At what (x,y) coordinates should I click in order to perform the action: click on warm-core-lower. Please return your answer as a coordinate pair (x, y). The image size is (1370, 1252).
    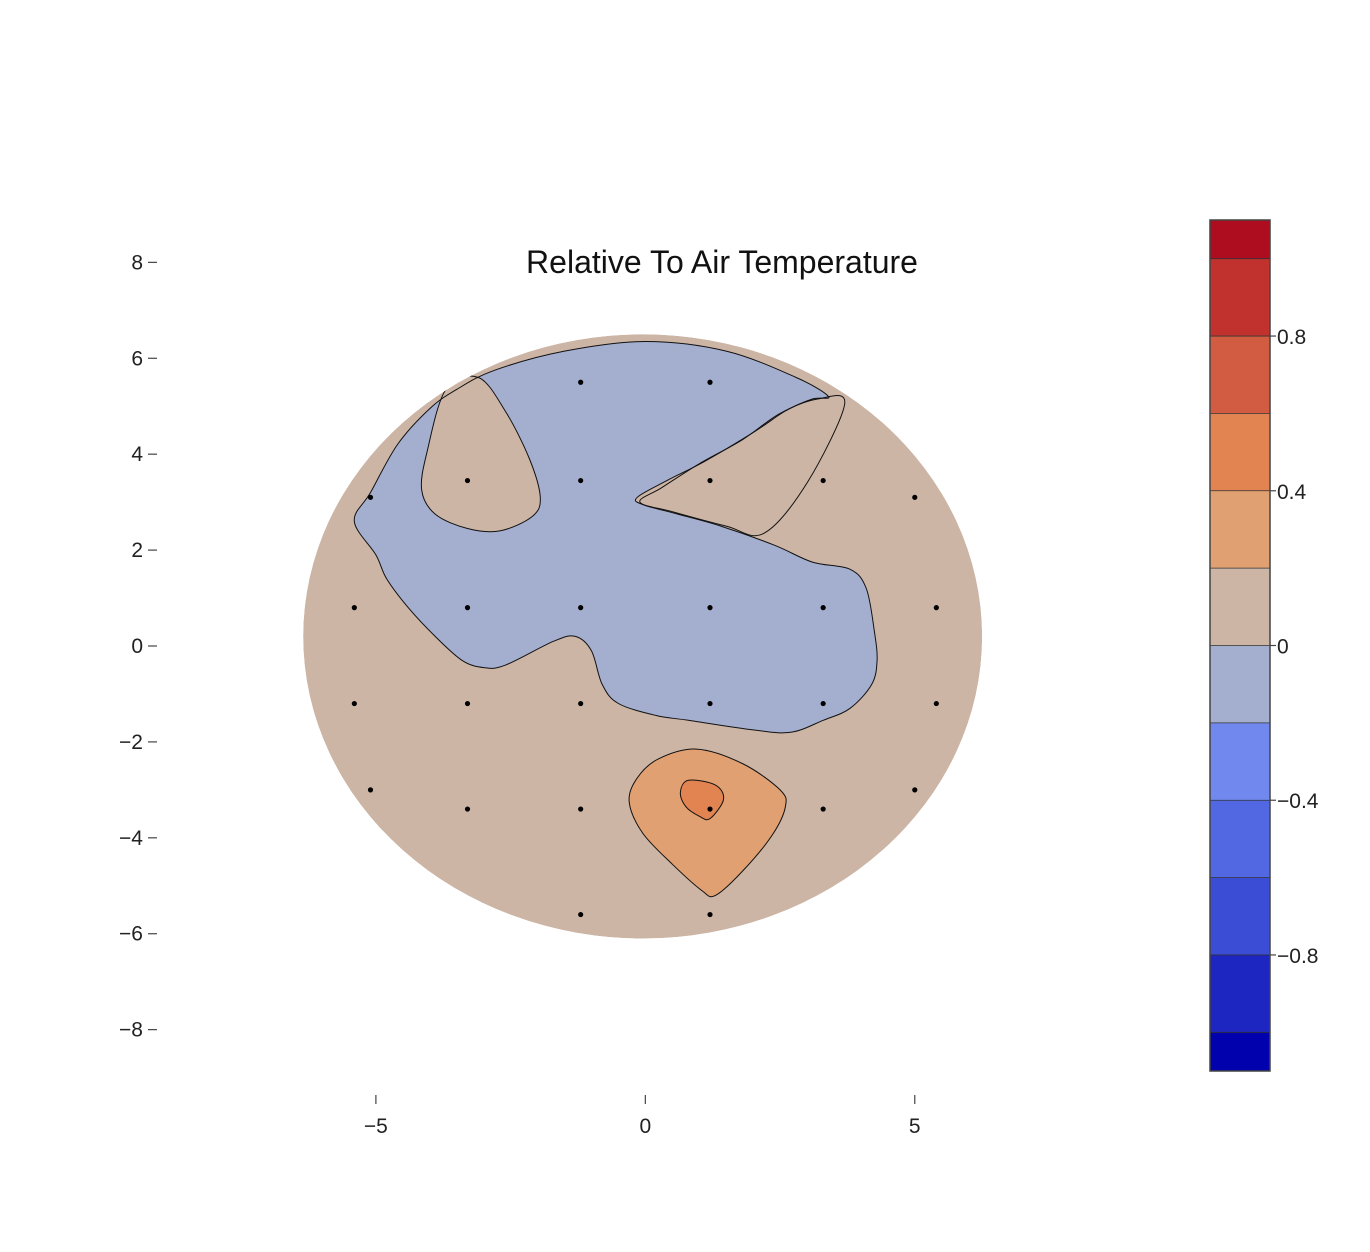
    Looking at the image, I should click on (702, 800).